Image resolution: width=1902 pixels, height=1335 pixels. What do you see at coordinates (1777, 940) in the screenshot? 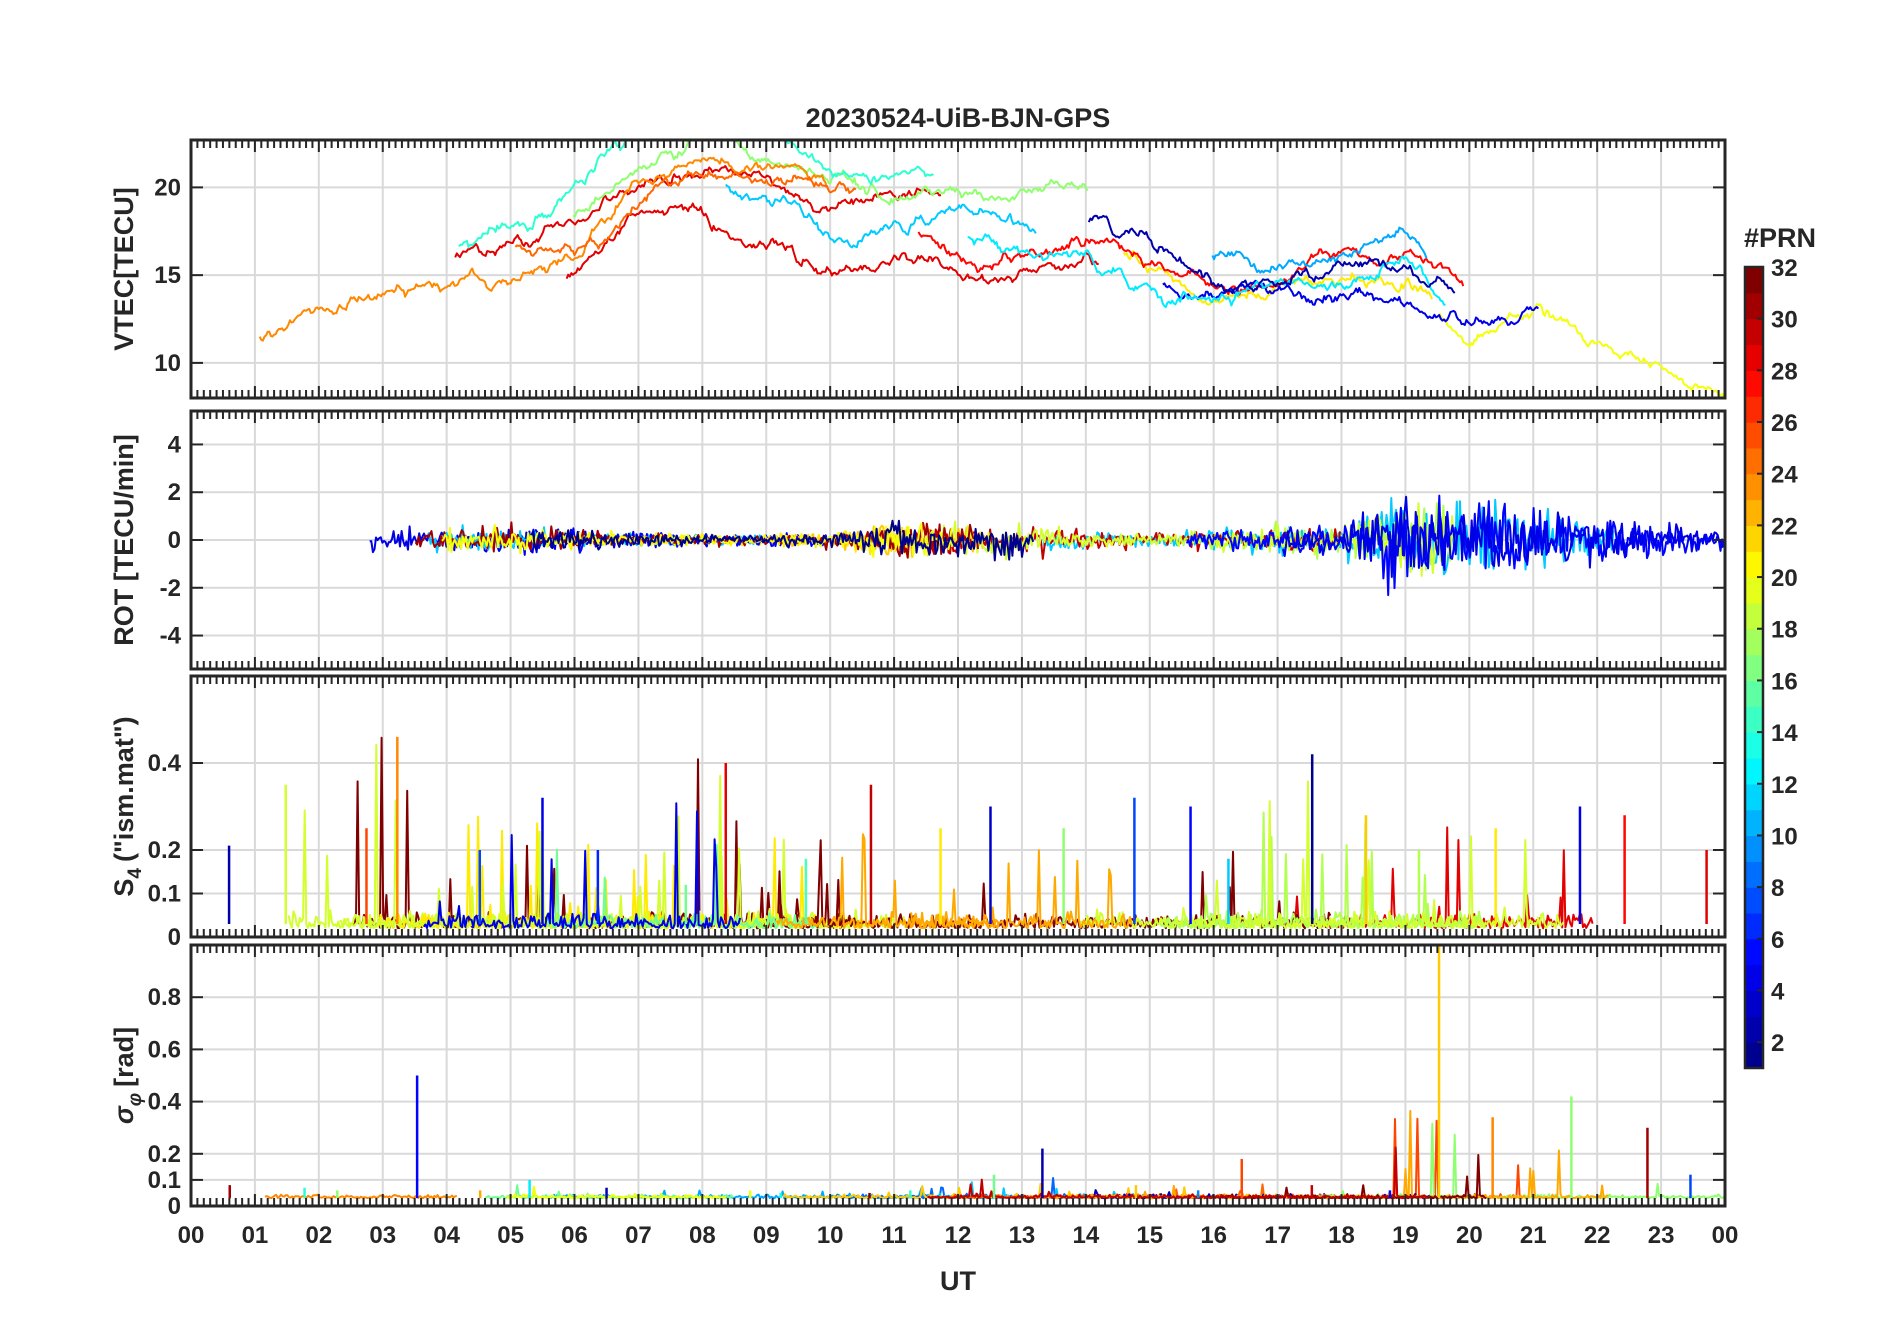
I see `colorbar-tick-label: 6` at bounding box center [1777, 940].